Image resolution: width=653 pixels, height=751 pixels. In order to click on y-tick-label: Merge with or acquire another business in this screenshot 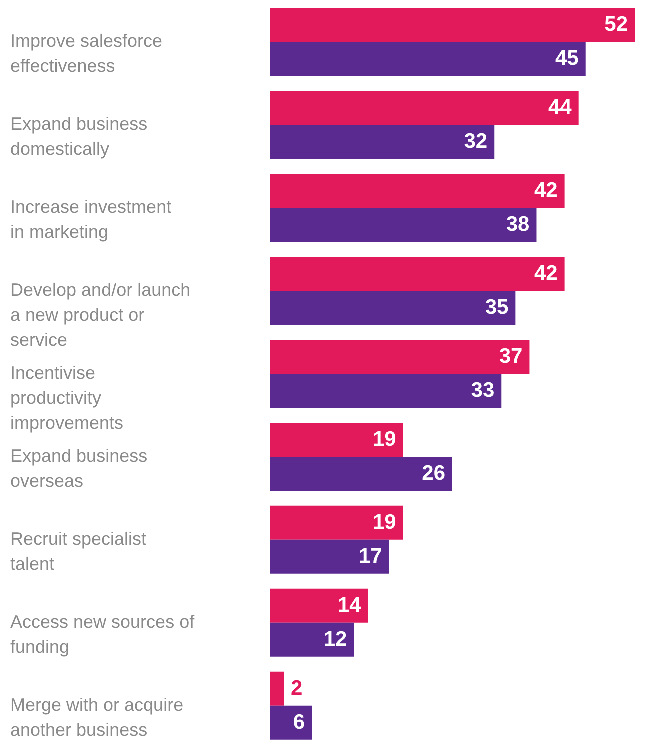, I will do `click(97, 717)`.